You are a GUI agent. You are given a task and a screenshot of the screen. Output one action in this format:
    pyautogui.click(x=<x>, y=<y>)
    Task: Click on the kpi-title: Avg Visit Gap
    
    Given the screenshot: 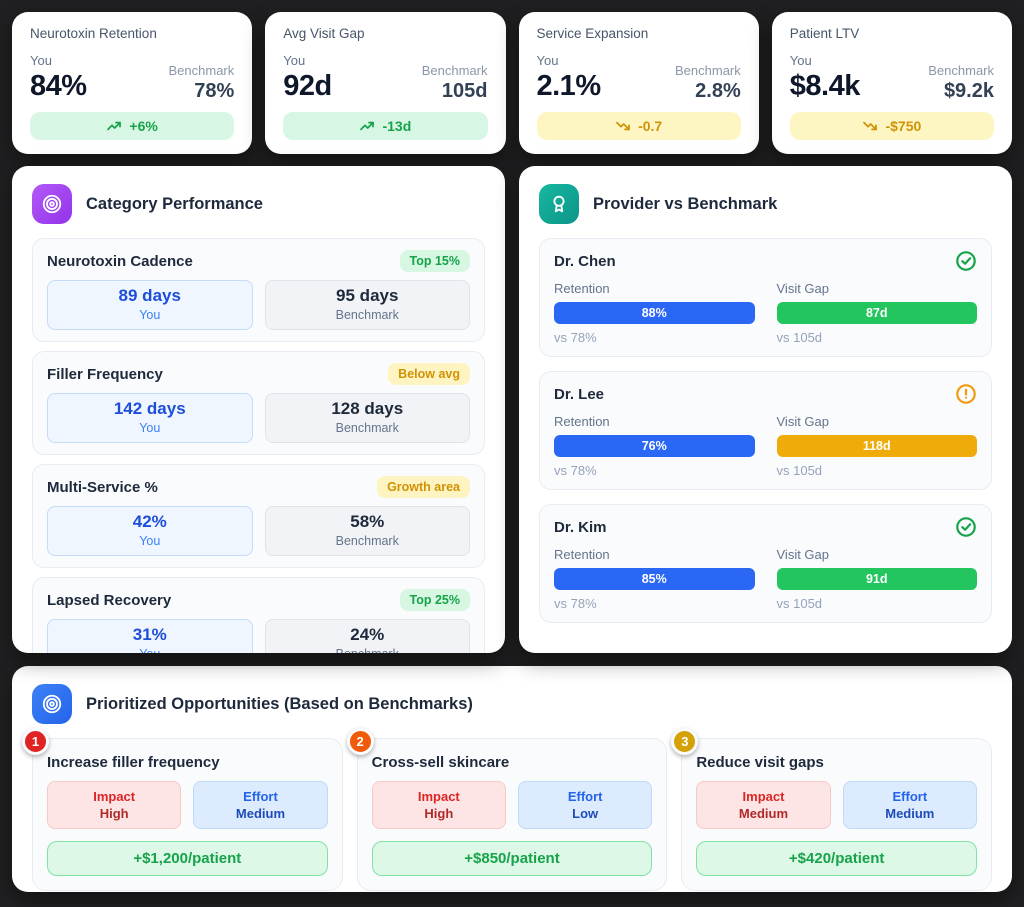 What is the action you would take?
    pyautogui.click(x=324, y=33)
    